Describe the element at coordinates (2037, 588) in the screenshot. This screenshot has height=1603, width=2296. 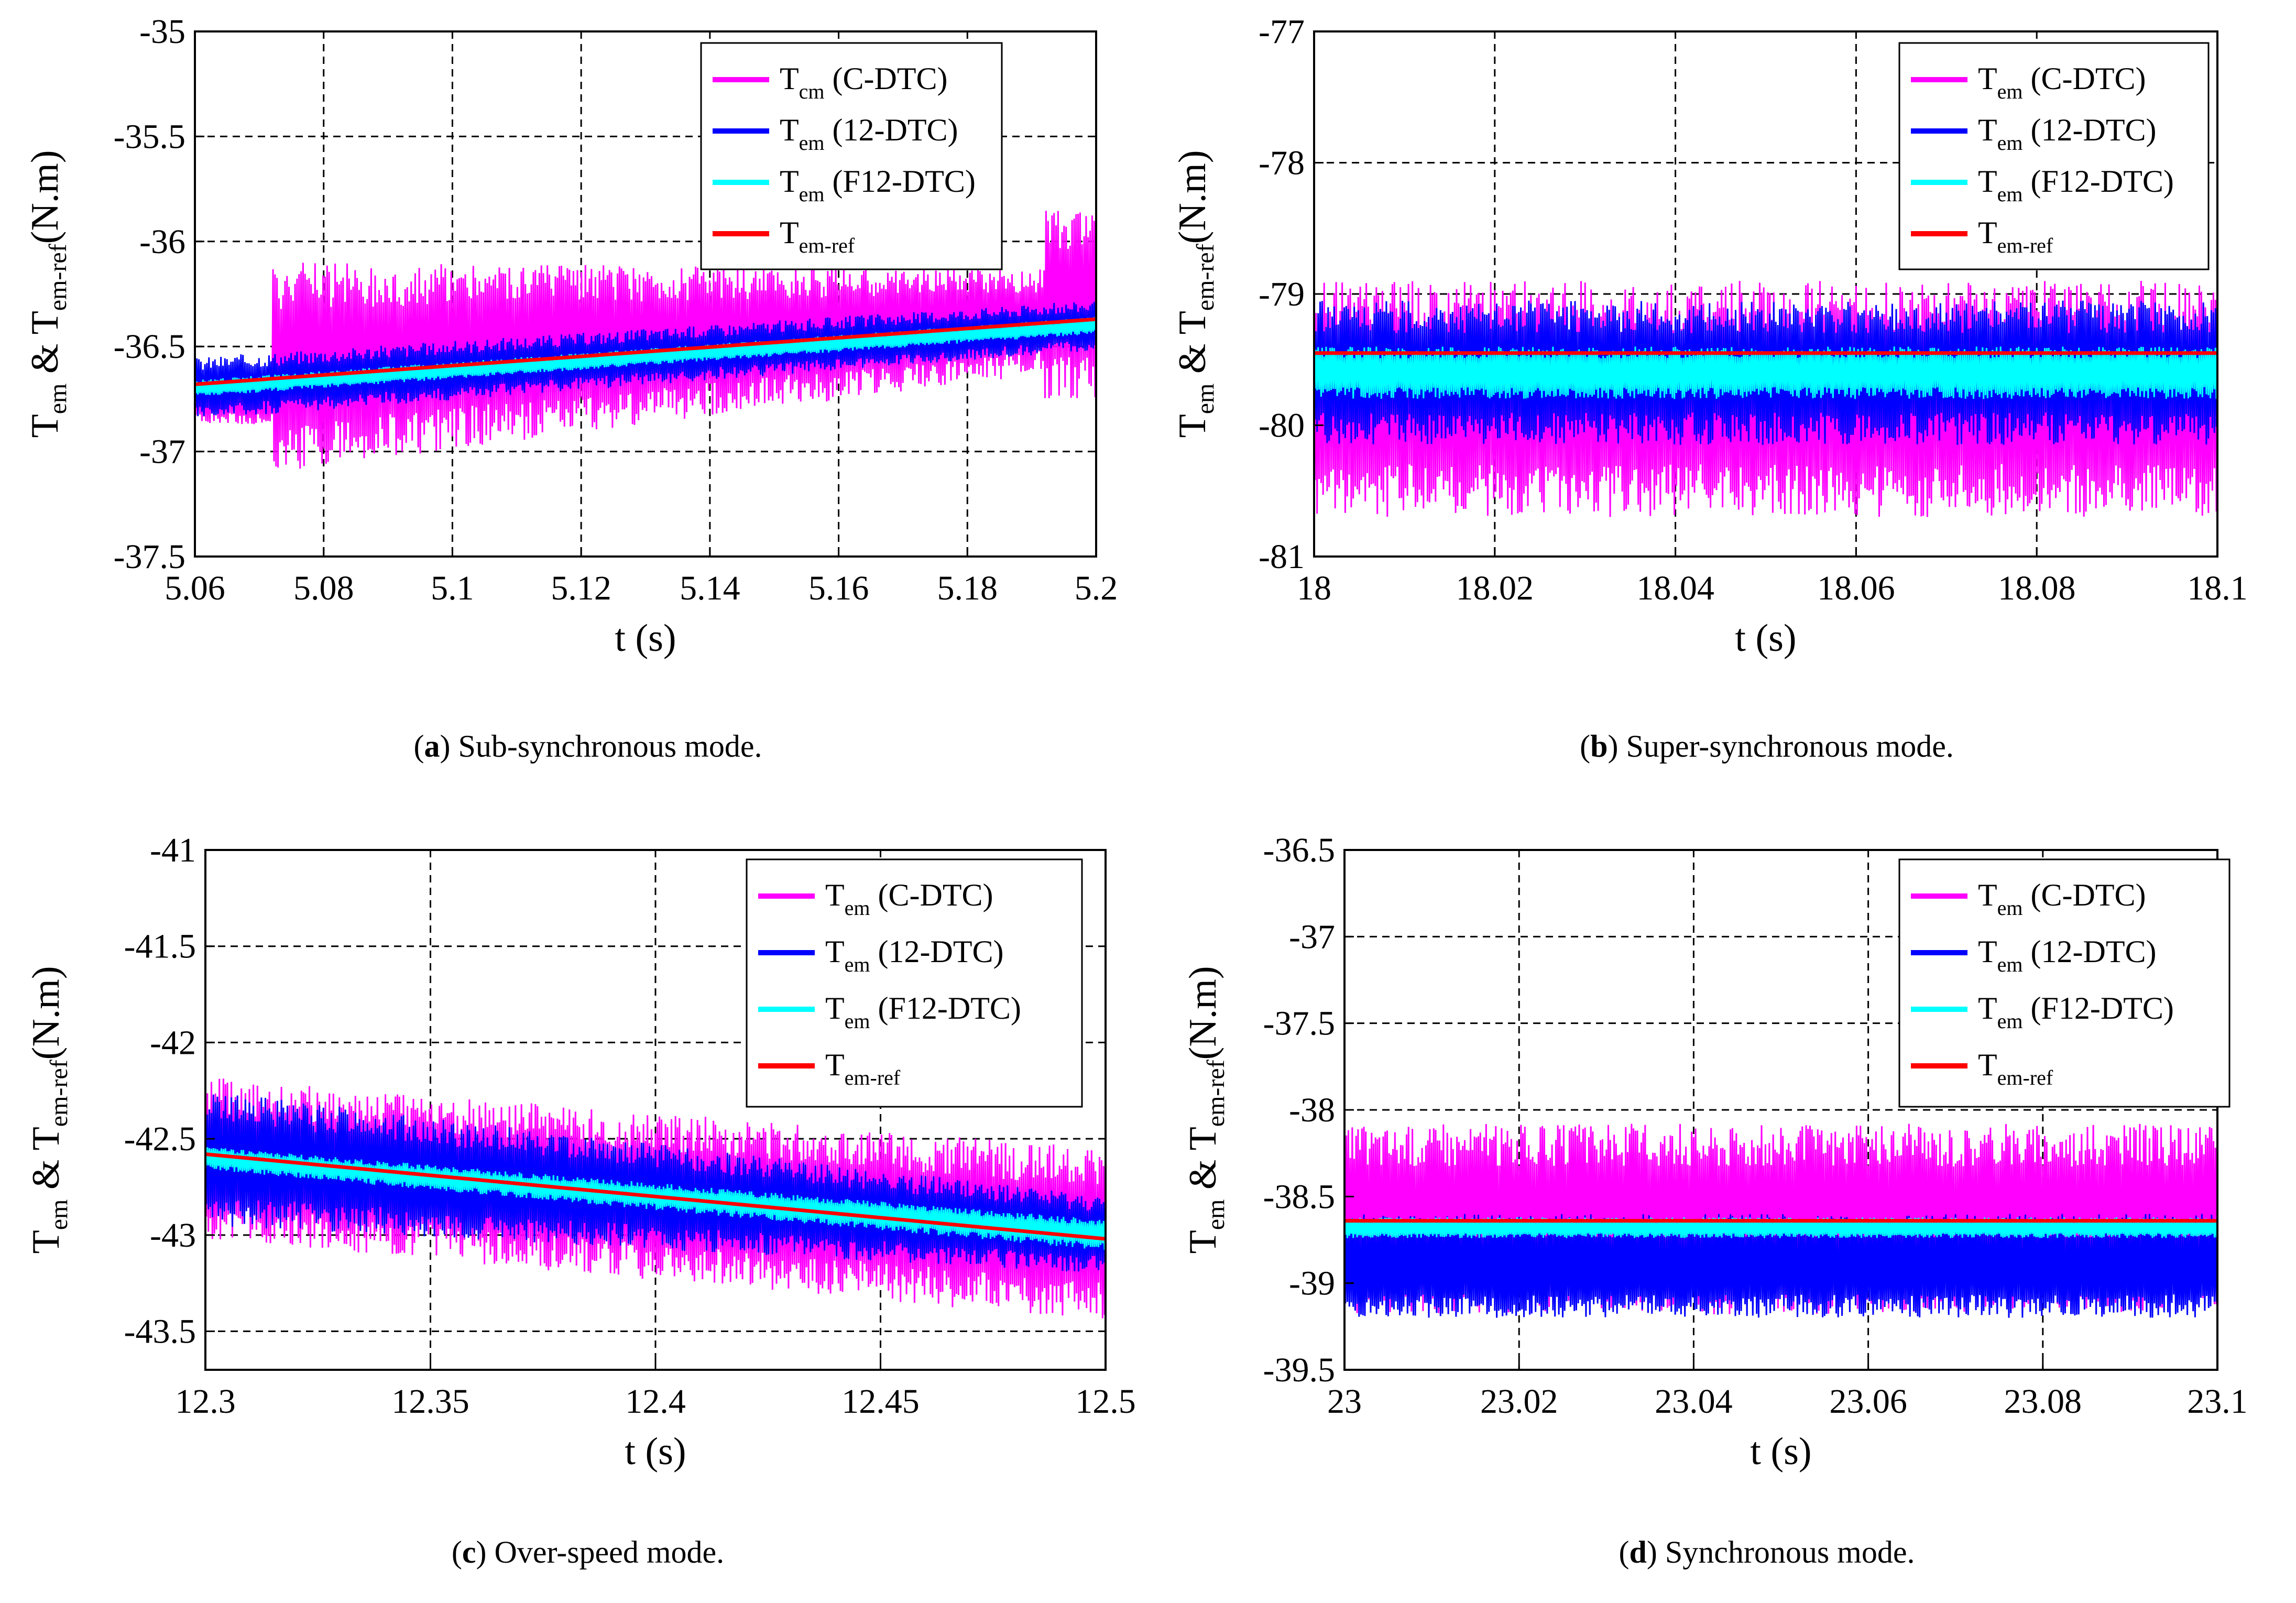
I see `x-tick-label: 18.08` at that location.